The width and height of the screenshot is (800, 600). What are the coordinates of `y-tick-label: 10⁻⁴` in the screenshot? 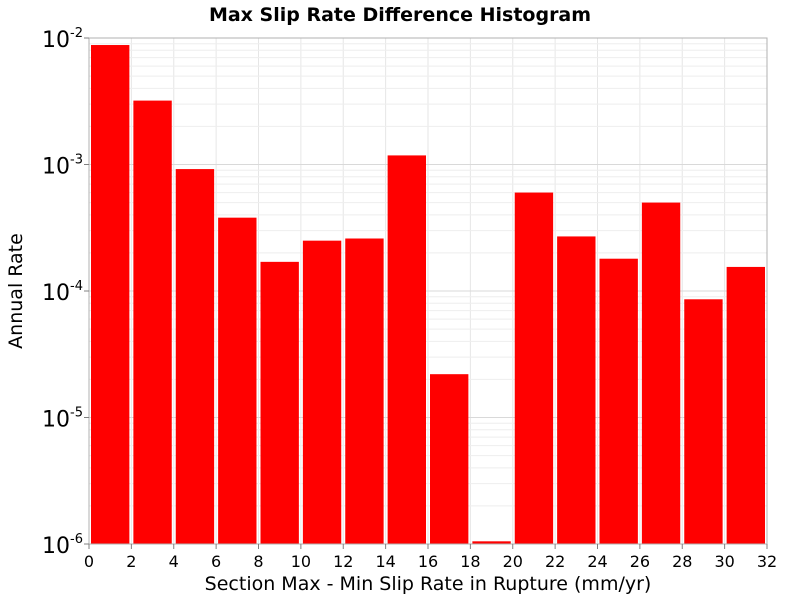 It's located at (62, 292).